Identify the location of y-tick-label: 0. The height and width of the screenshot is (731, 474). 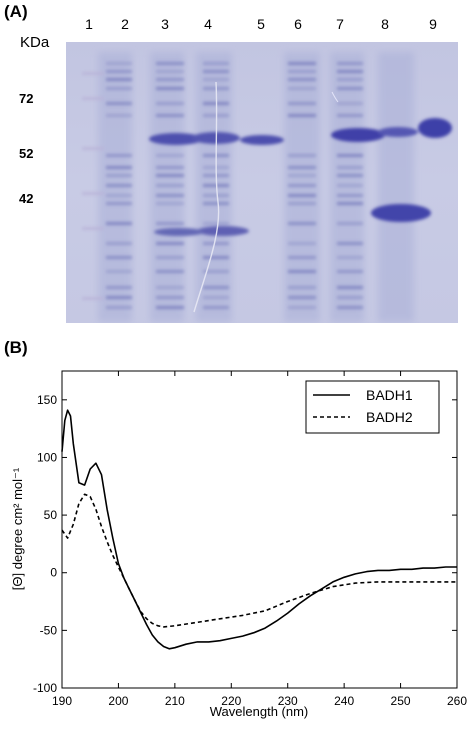
(53, 573).